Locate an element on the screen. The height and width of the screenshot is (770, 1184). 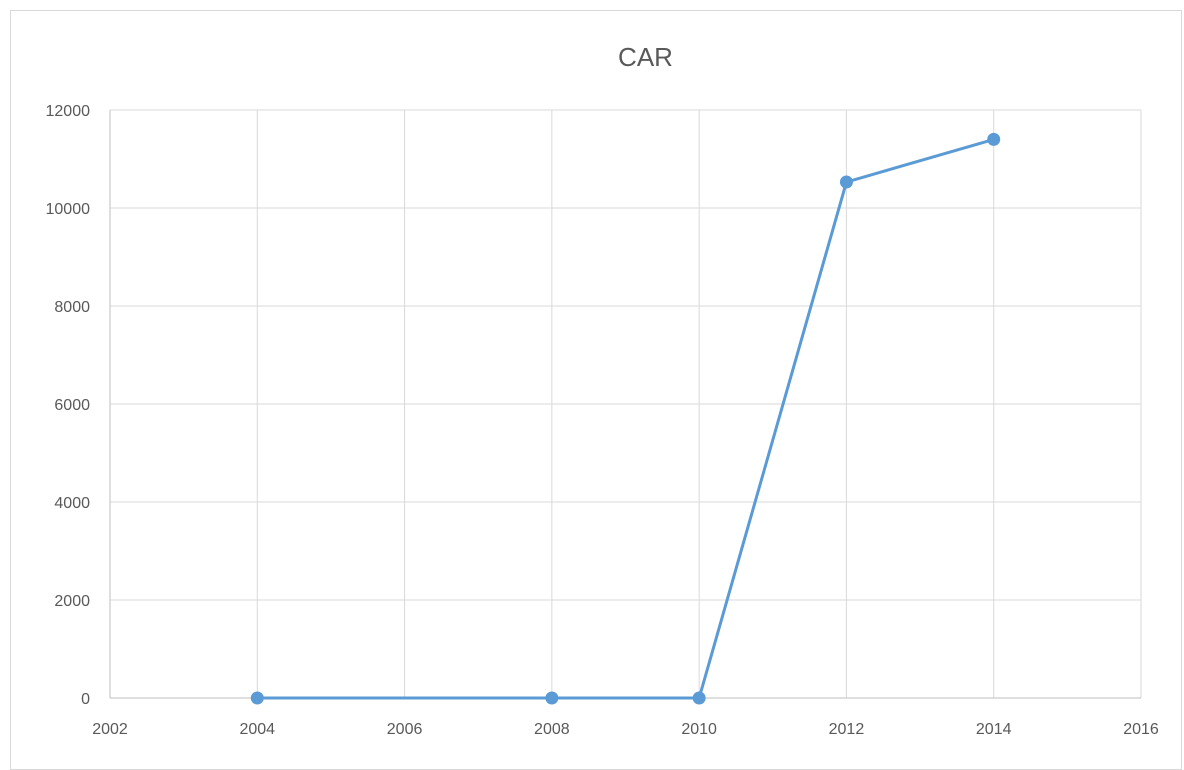
y-tick-label: 4000 is located at coordinates (72, 503).